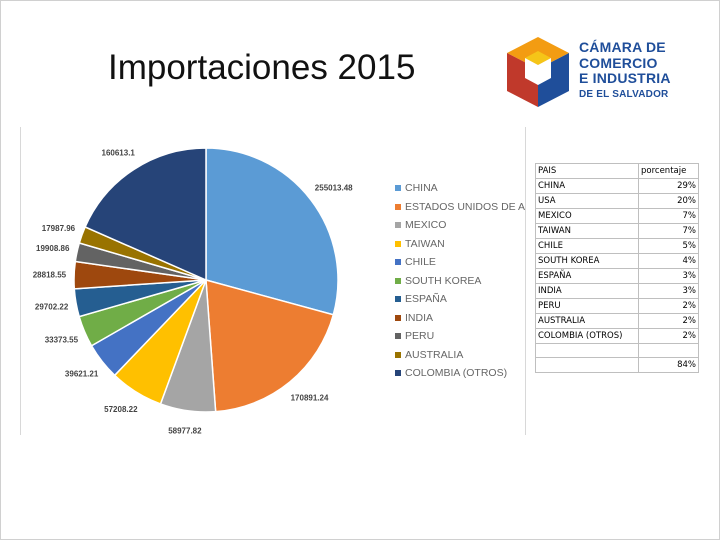 Image resolution: width=720 pixels, height=540 pixels. Describe the element at coordinates (622, 47) in the screenshot. I see `logo-line-1: CÁMARA DE` at that location.